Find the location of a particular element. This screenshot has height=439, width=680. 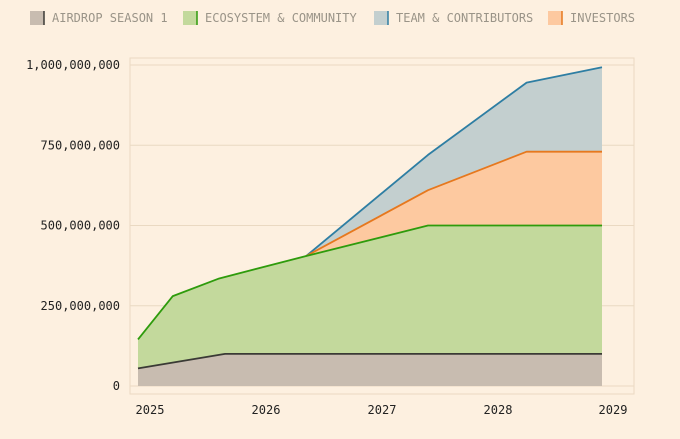

legend-item: AIRDROP SEASON 1 is located at coordinates (99, 18).